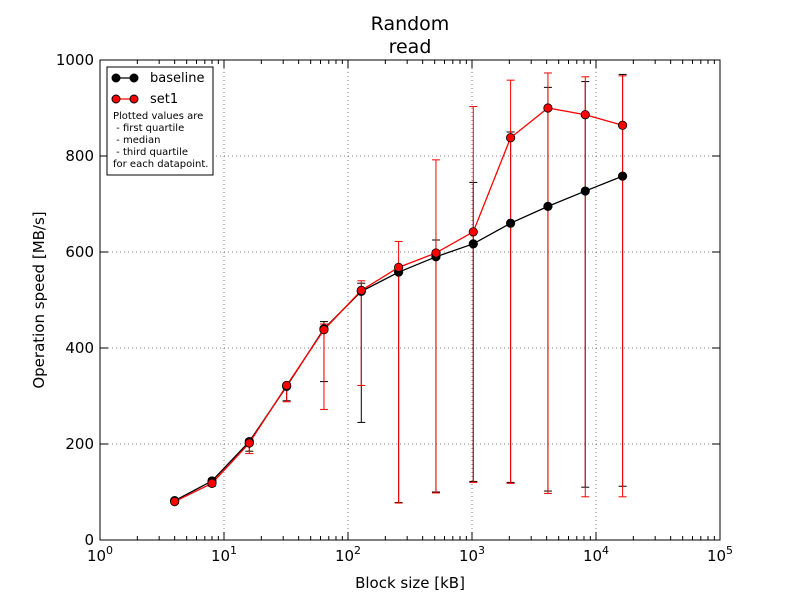 This screenshot has height=600, width=800. What do you see at coordinates (177, 78) in the screenshot?
I see `legend-label-baseline: baseline` at bounding box center [177, 78].